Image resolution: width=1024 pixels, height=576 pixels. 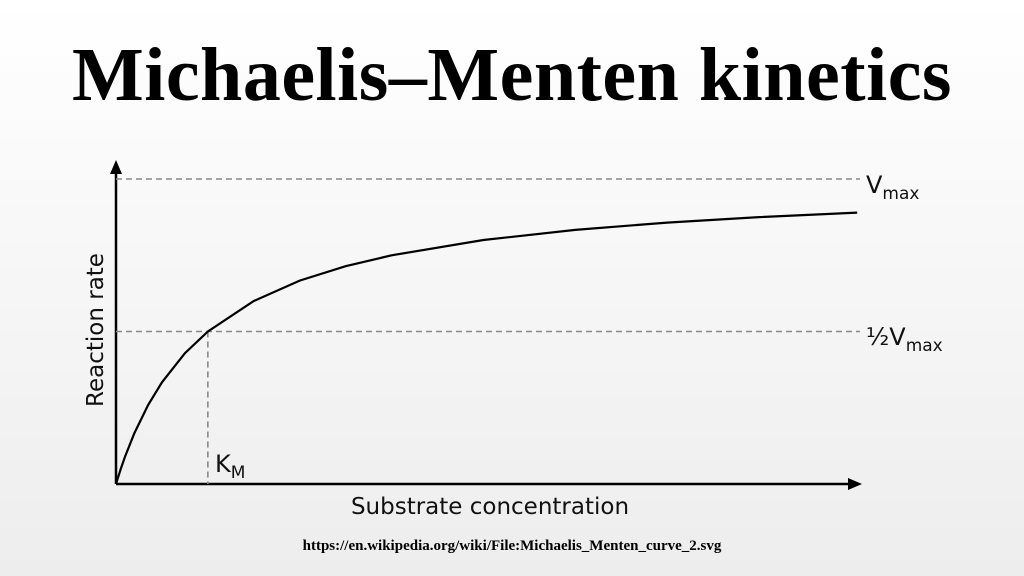 What do you see at coordinates (490, 507) in the screenshot?
I see `x-axis-label: Substrate concentration` at bounding box center [490, 507].